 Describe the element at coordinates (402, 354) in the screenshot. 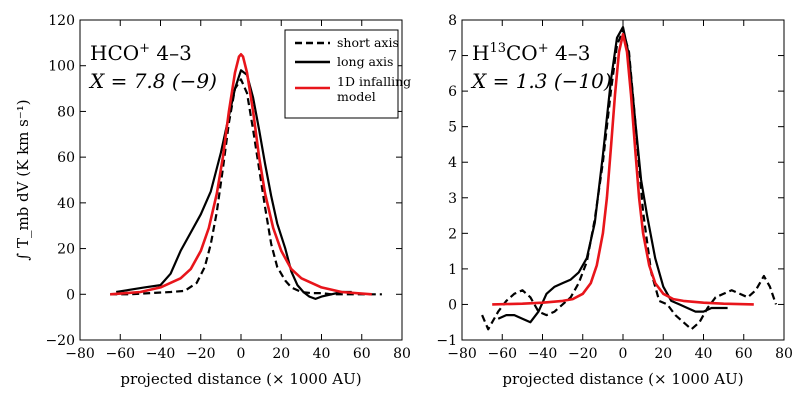

I see `x-tick-label-left: 80` at that location.